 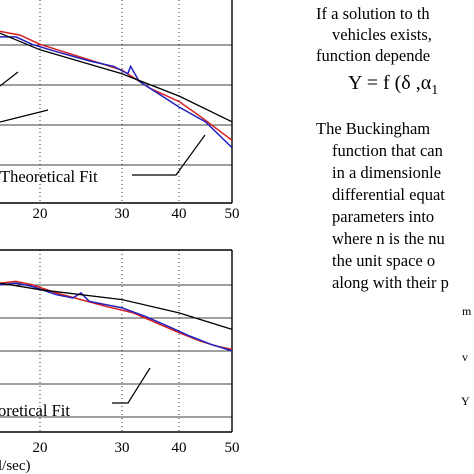 What do you see at coordinates (179, 214) in the screenshot?
I see `panel-1-x-tick-40: 40` at bounding box center [179, 214].